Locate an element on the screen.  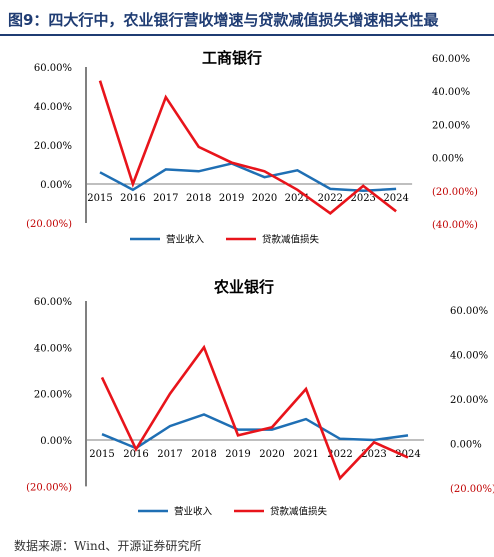
series-line-impairment is located at coordinates (247, 147).